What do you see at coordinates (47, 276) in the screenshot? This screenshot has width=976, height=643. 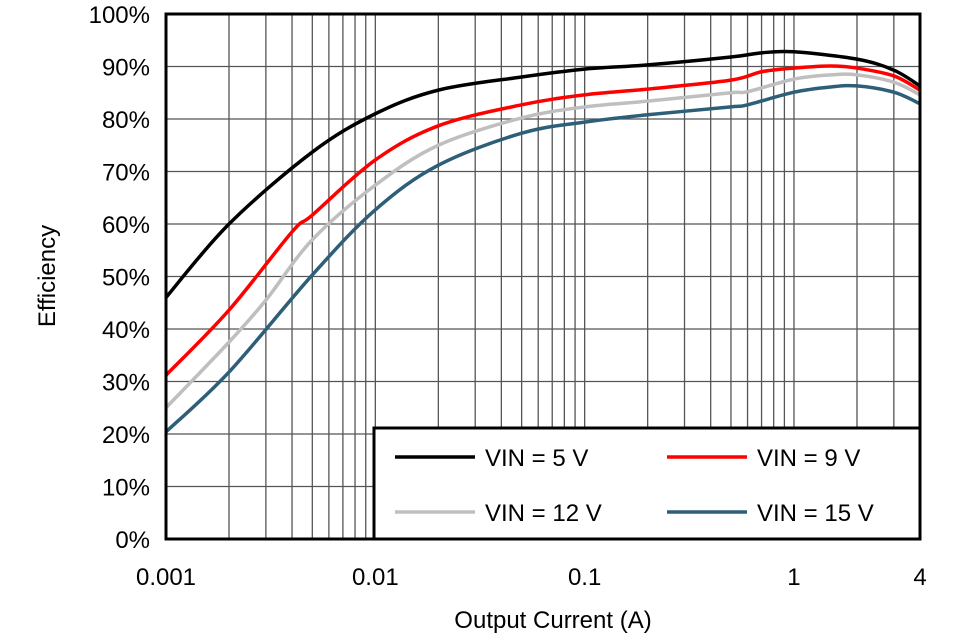 I see `y-axis-label: Efficiency` at bounding box center [47, 276].